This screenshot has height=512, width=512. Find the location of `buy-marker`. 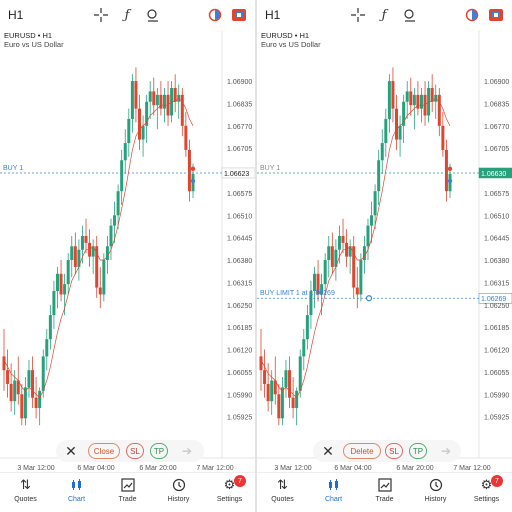

buy-marker is located at coordinates (193, 181).